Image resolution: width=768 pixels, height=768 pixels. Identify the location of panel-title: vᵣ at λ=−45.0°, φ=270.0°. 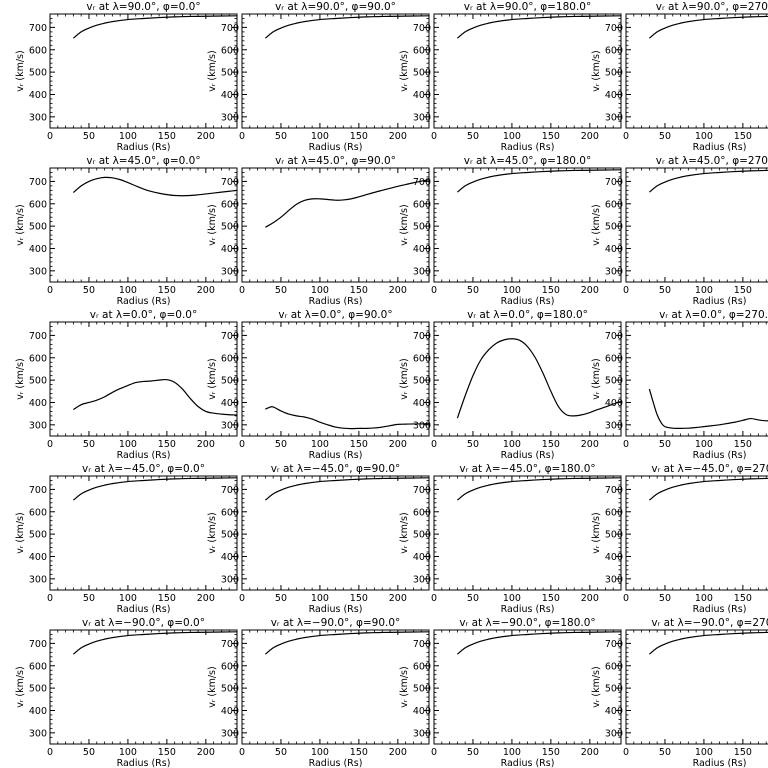
(709, 469).